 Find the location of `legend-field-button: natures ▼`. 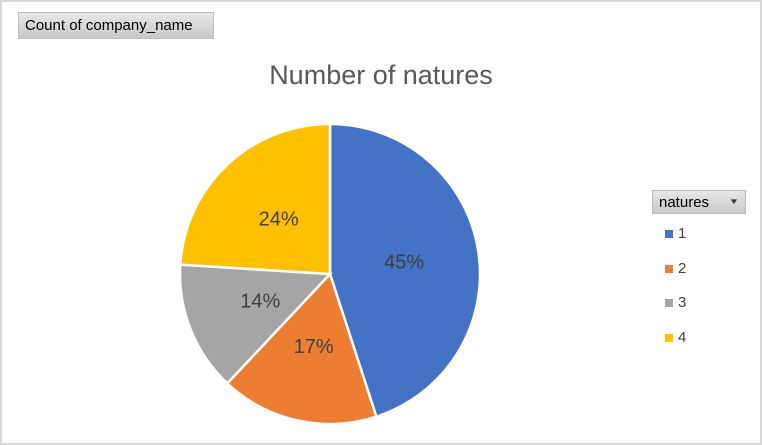

legend-field-button: natures ▼ is located at coordinates (699, 202).